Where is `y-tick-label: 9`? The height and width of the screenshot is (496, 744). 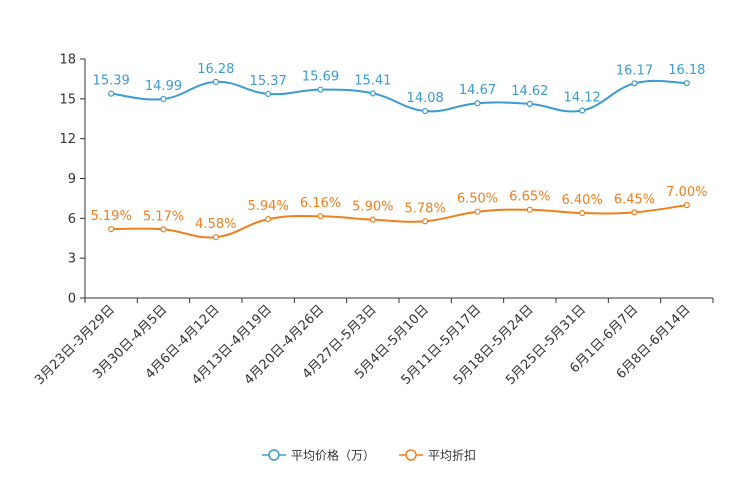 y-tick-label: 9 is located at coordinates (72, 179).